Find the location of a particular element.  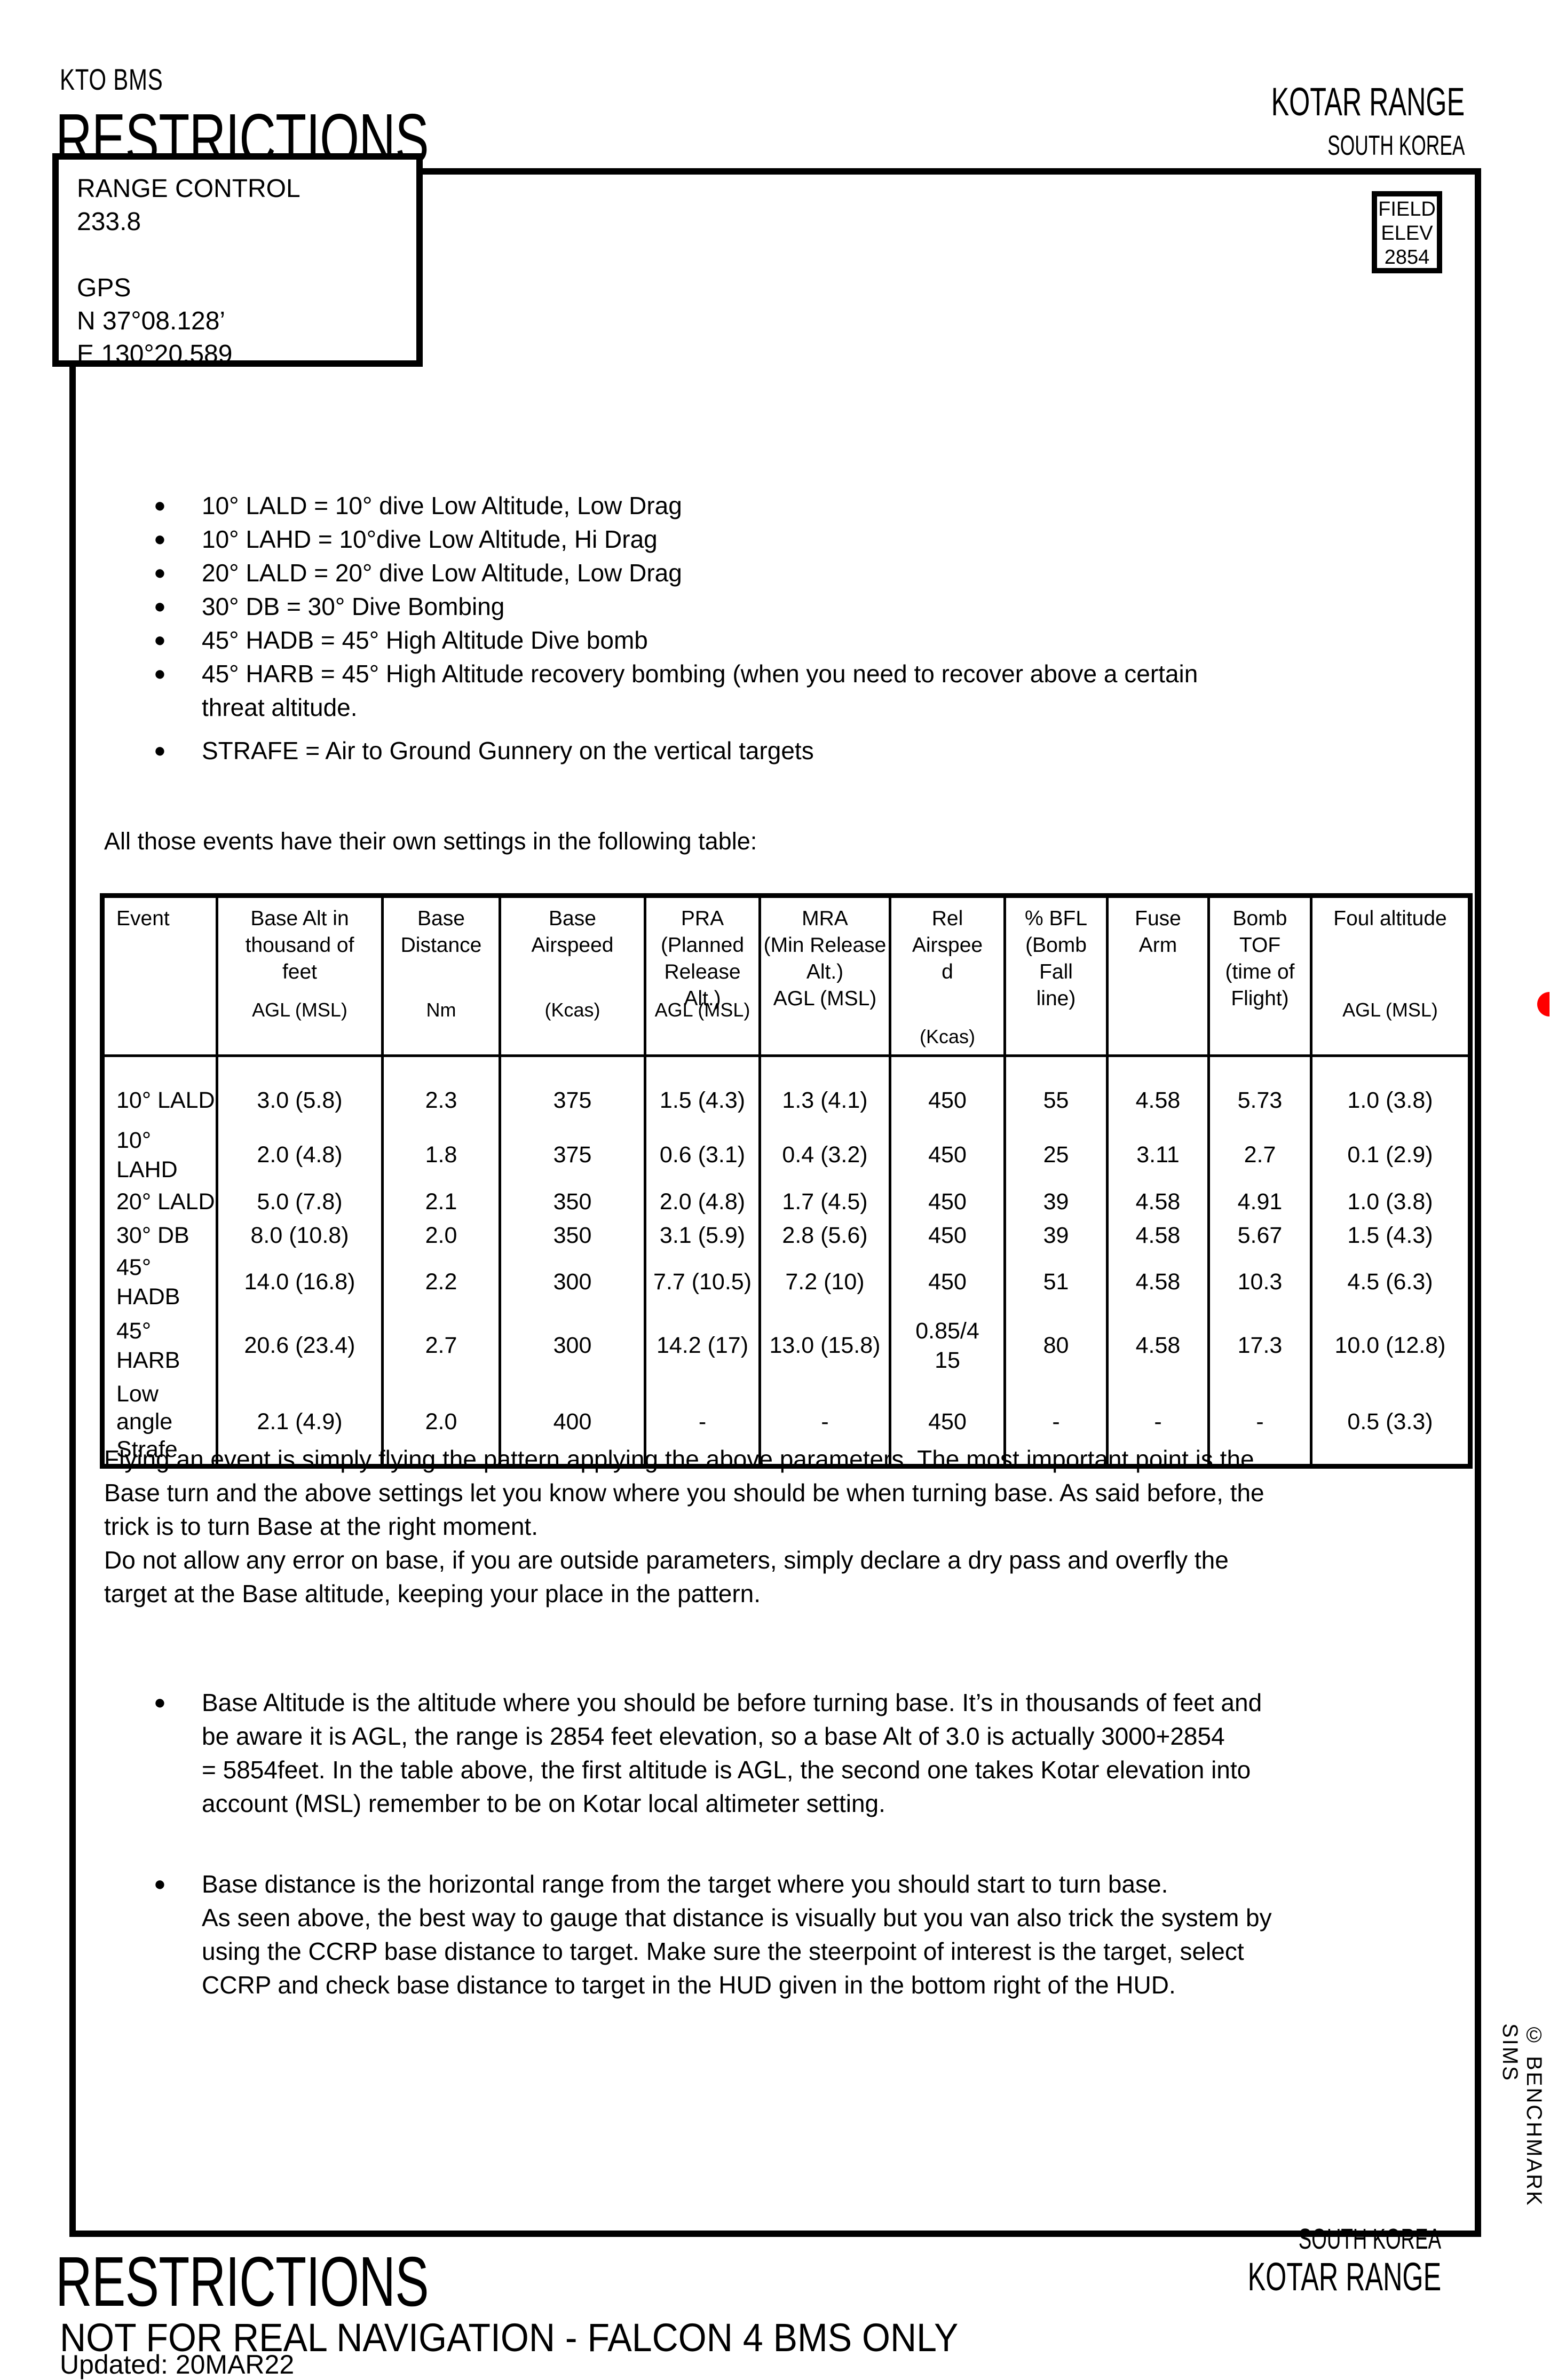

header-label: Base Alt in thousand of feet is located at coordinates (299, 945).